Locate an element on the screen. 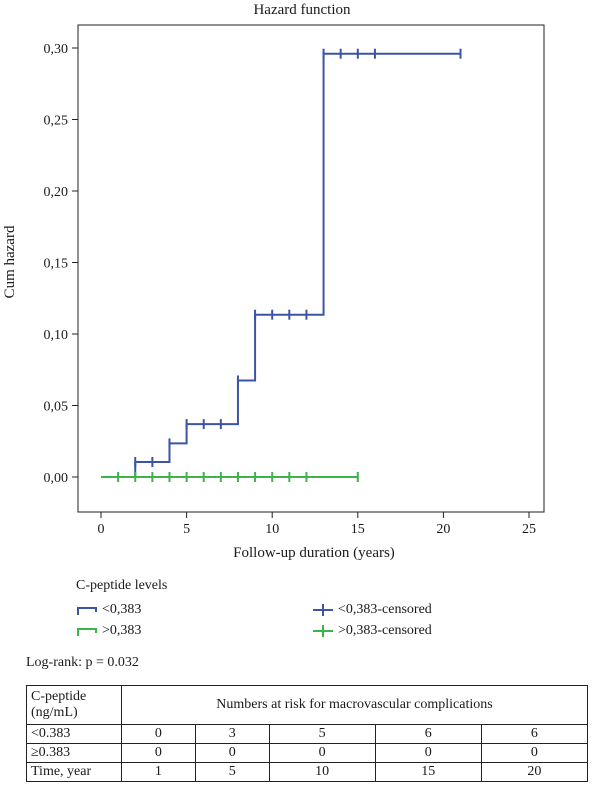  x-tick-label: 15 is located at coordinates (358, 529).